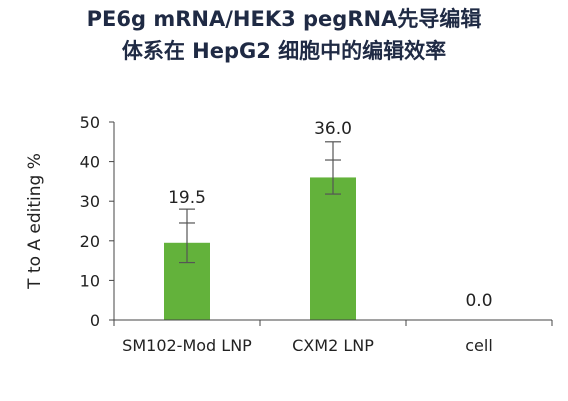 The width and height of the screenshot is (568, 401). I want to click on x-tick-label: cell, so click(479, 345).